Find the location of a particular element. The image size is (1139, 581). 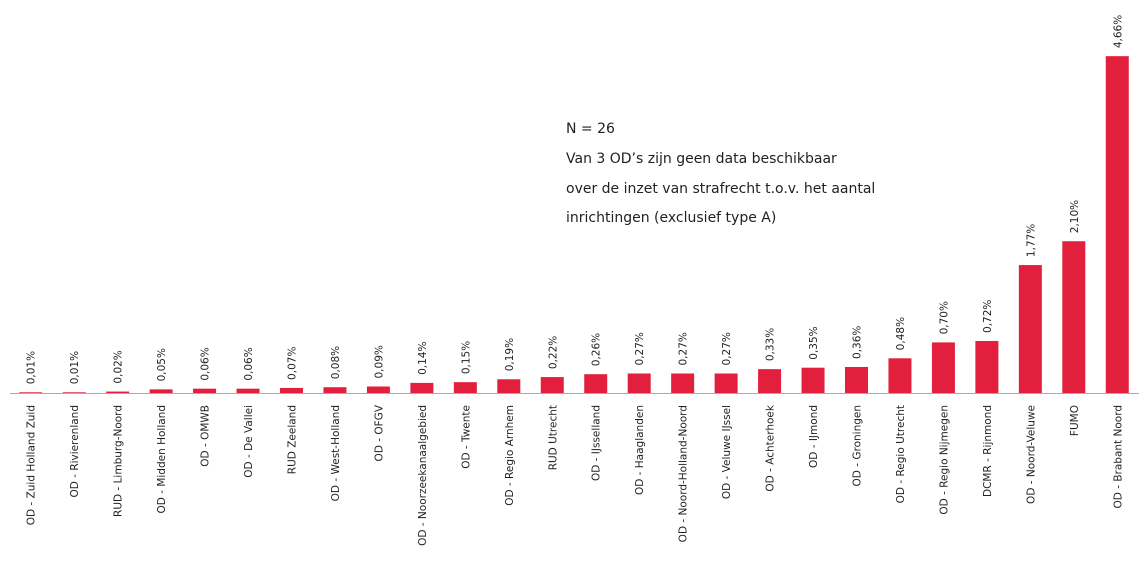

x-tick-label: OD - Midden Holland is located at coordinates (162, 459).